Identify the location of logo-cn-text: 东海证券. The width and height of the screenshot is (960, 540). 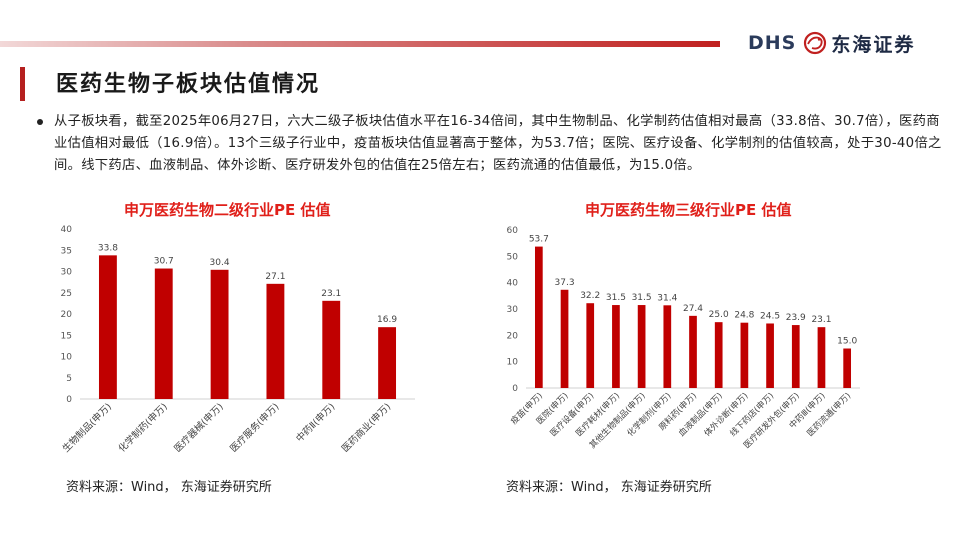
(873, 44).